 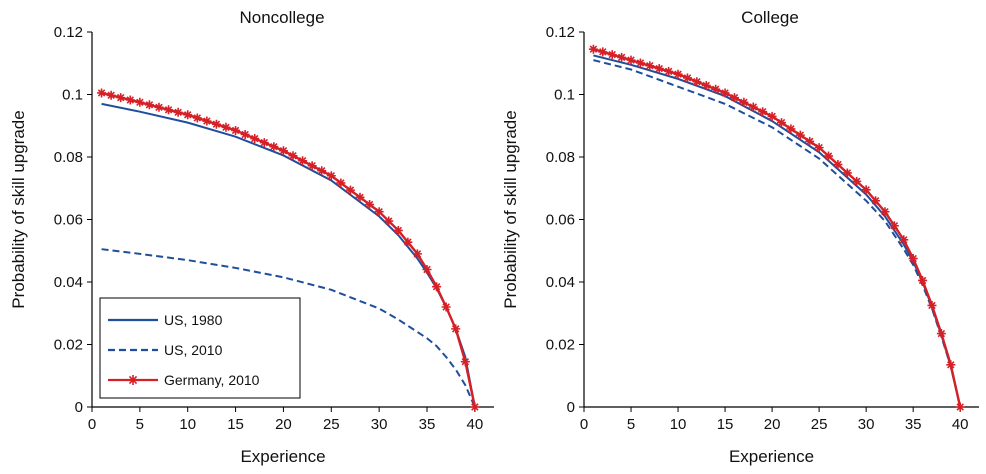 I want to click on x-tick-label: 20, so click(x=772, y=424).